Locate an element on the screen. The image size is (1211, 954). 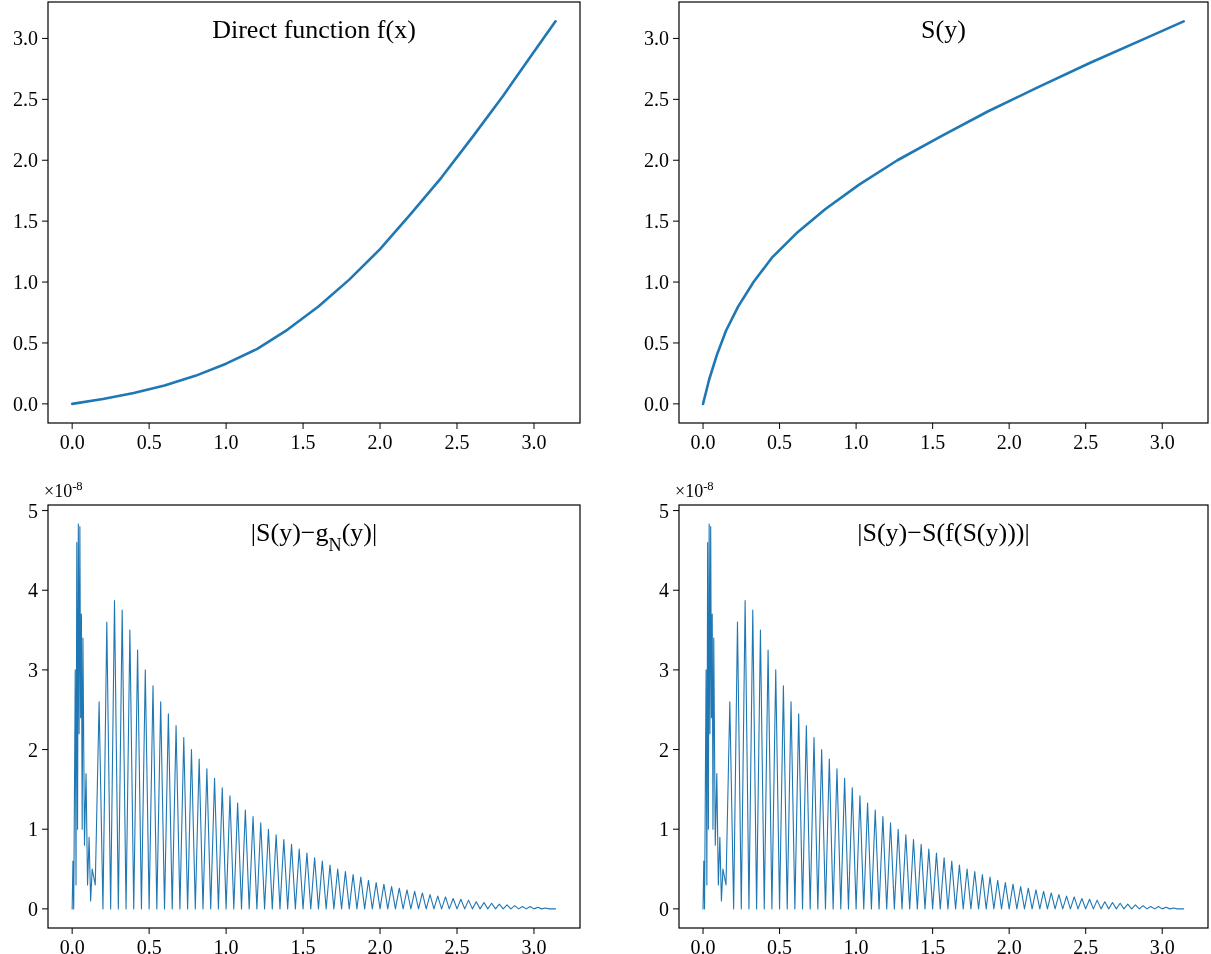
text: S(y) is located at coordinates (943, 29).